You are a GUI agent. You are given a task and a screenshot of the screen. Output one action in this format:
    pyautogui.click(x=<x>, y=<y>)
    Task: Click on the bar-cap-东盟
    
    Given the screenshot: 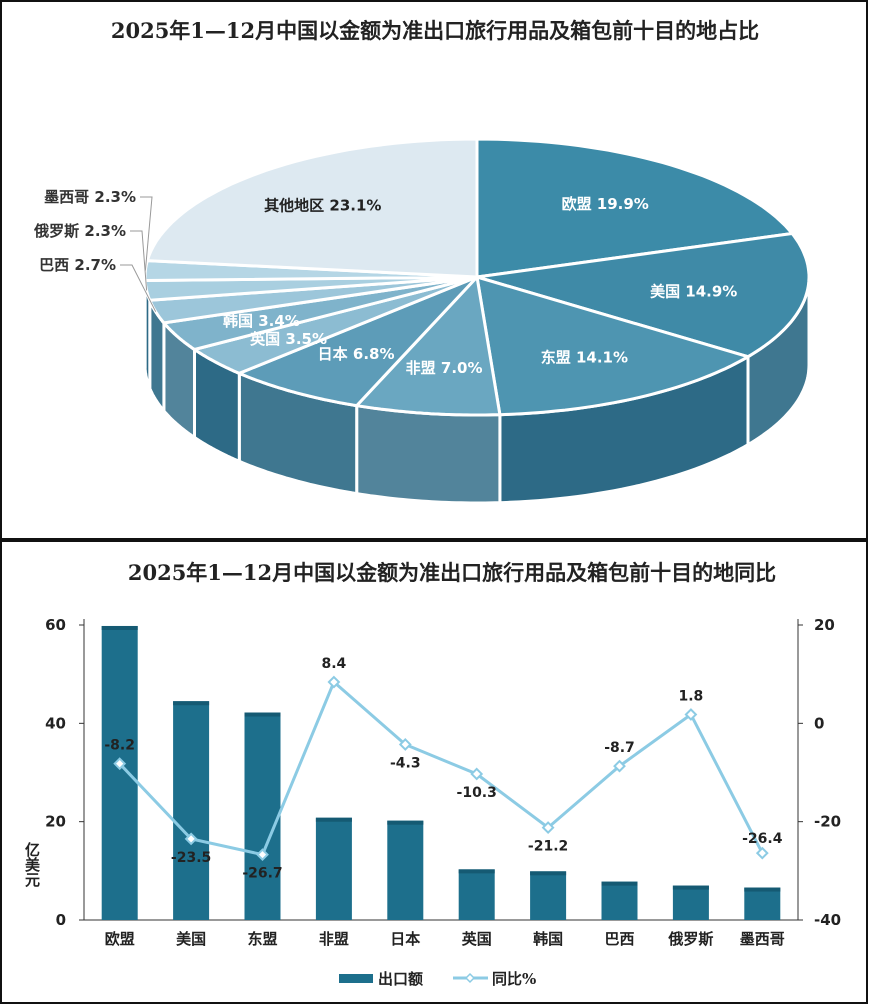 What is the action you would take?
    pyautogui.click(x=262, y=714)
    